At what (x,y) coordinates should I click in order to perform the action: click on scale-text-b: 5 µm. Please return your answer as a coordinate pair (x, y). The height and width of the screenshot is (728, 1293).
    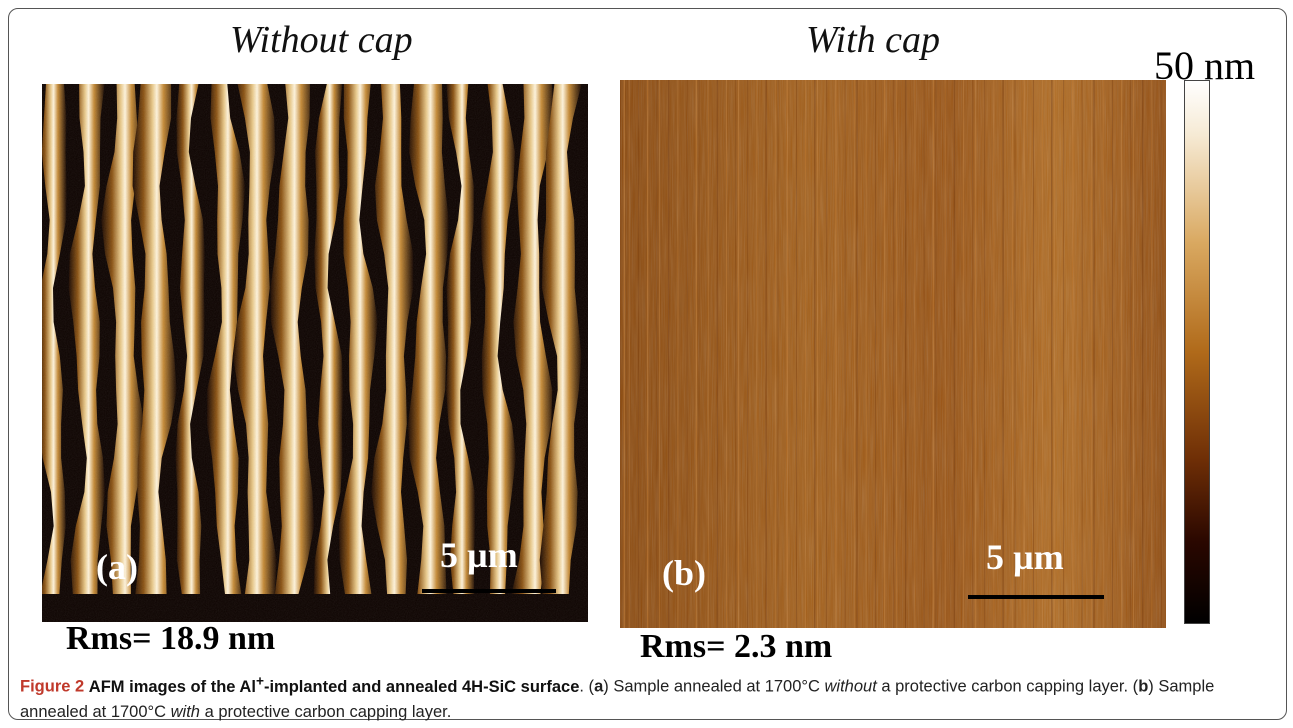
    Looking at the image, I should click on (1025, 557).